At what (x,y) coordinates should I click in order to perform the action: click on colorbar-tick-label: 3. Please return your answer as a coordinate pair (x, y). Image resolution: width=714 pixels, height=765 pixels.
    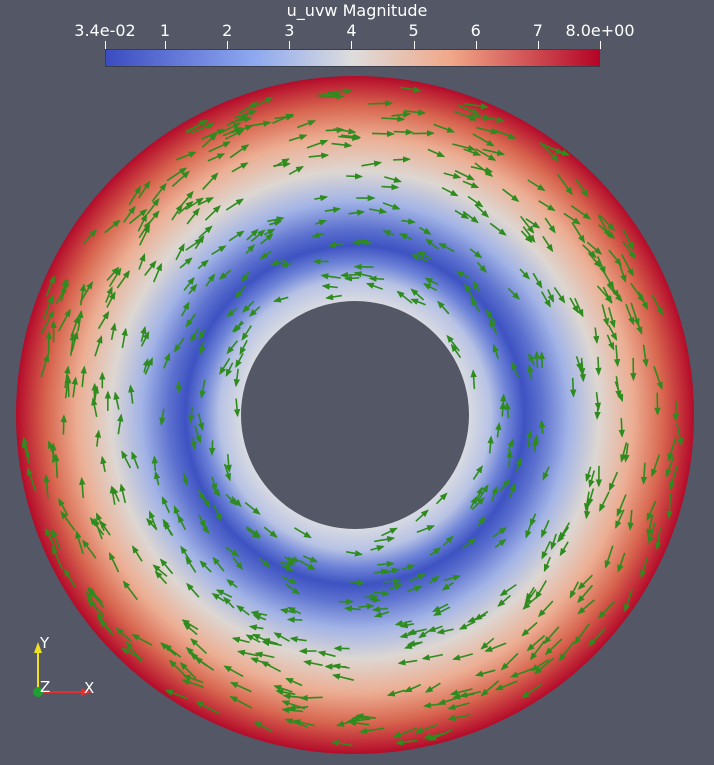
    Looking at the image, I should click on (289, 30).